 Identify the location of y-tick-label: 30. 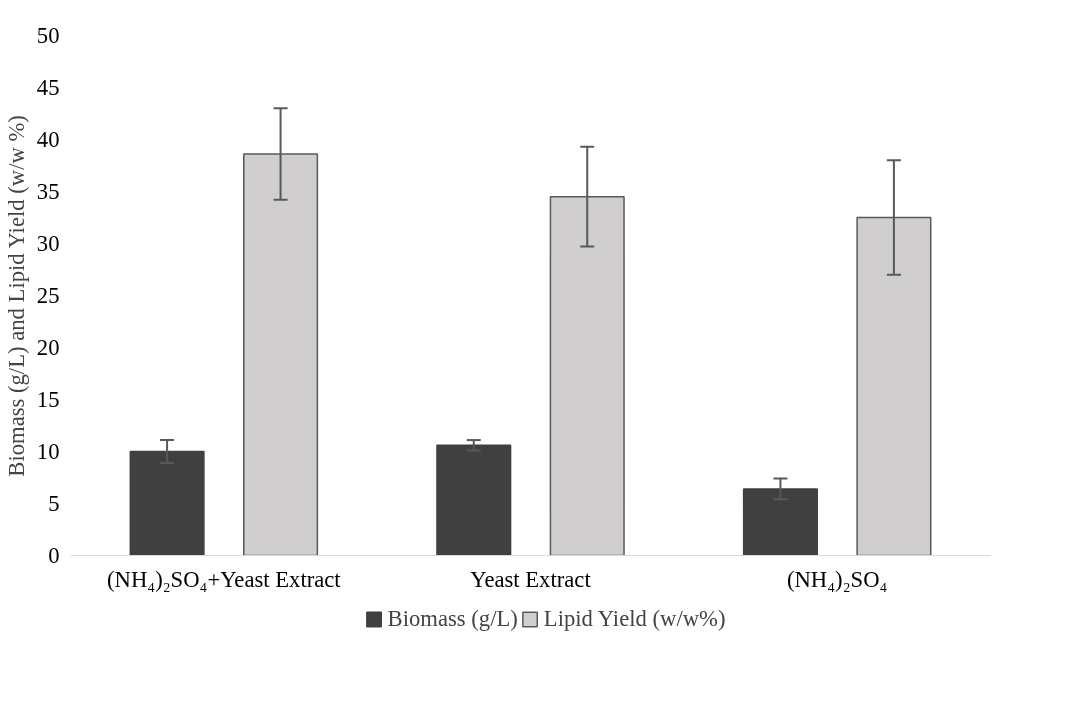
(48, 243).